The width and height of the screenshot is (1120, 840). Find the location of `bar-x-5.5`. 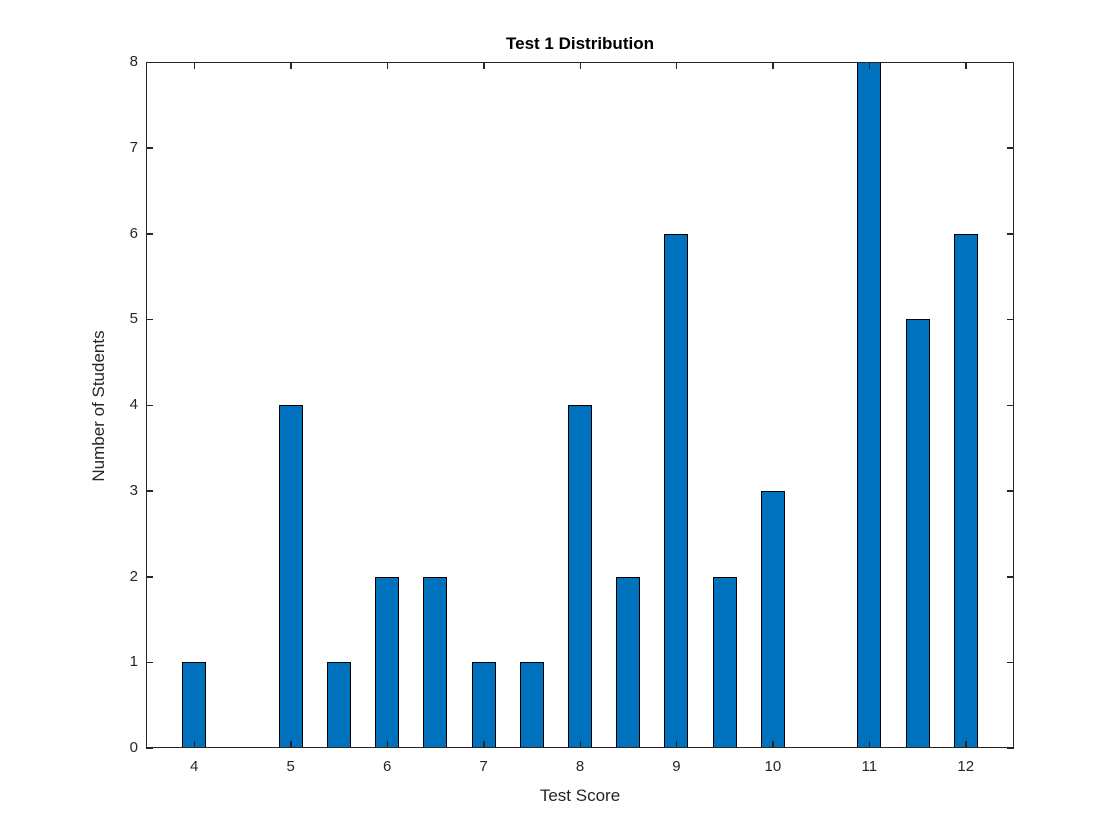

bar-x-5.5 is located at coordinates (338, 705).